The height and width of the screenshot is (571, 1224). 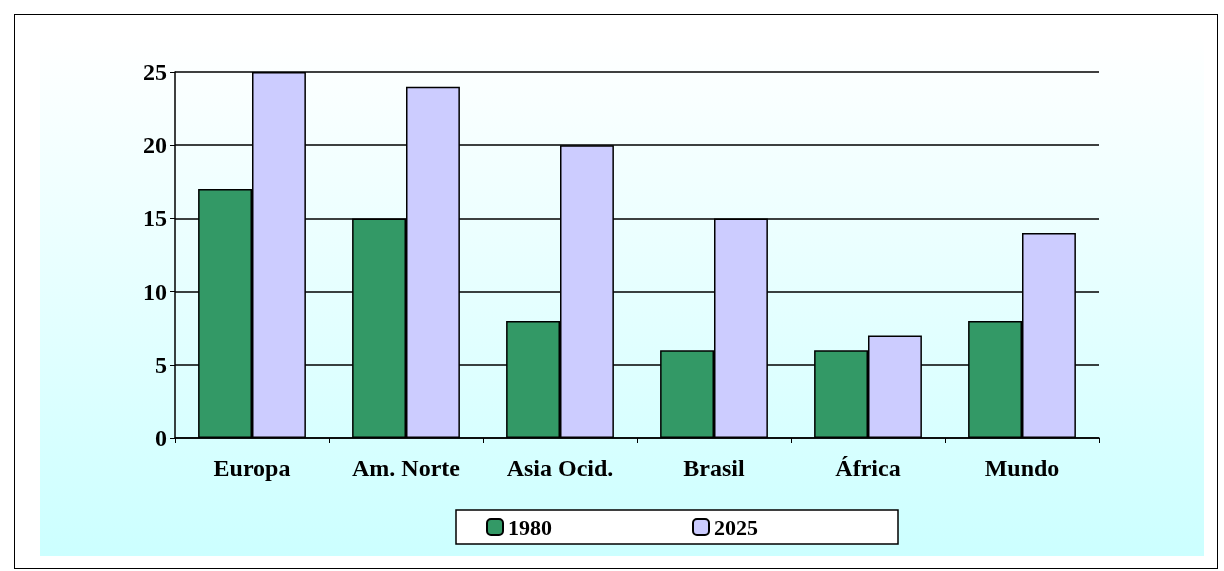 I want to click on x-tick-label: Mundo, so click(x=1022, y=468).